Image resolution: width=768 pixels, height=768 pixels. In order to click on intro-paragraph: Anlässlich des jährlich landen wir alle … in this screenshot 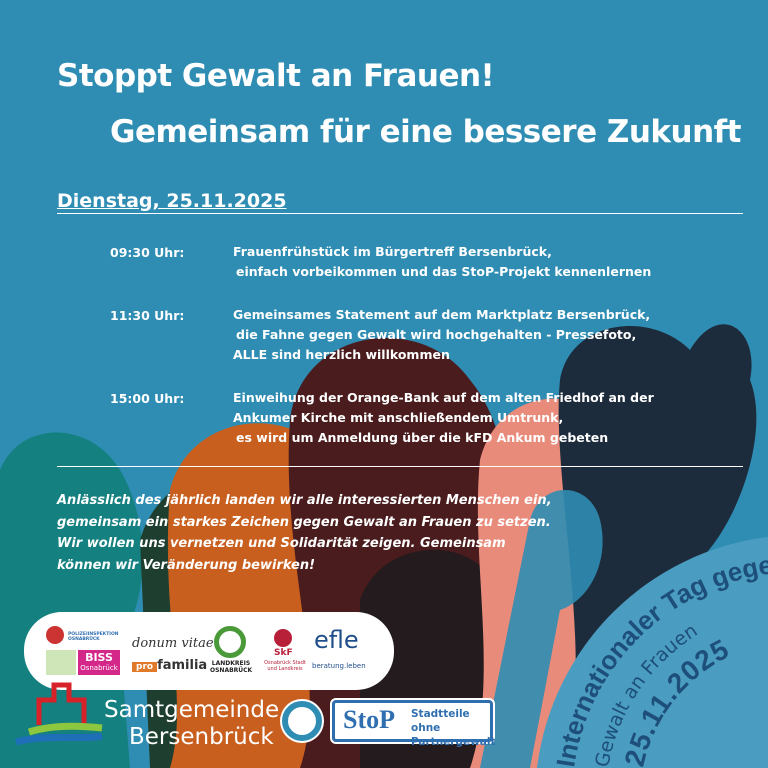, I will do `click(304, 533)`.